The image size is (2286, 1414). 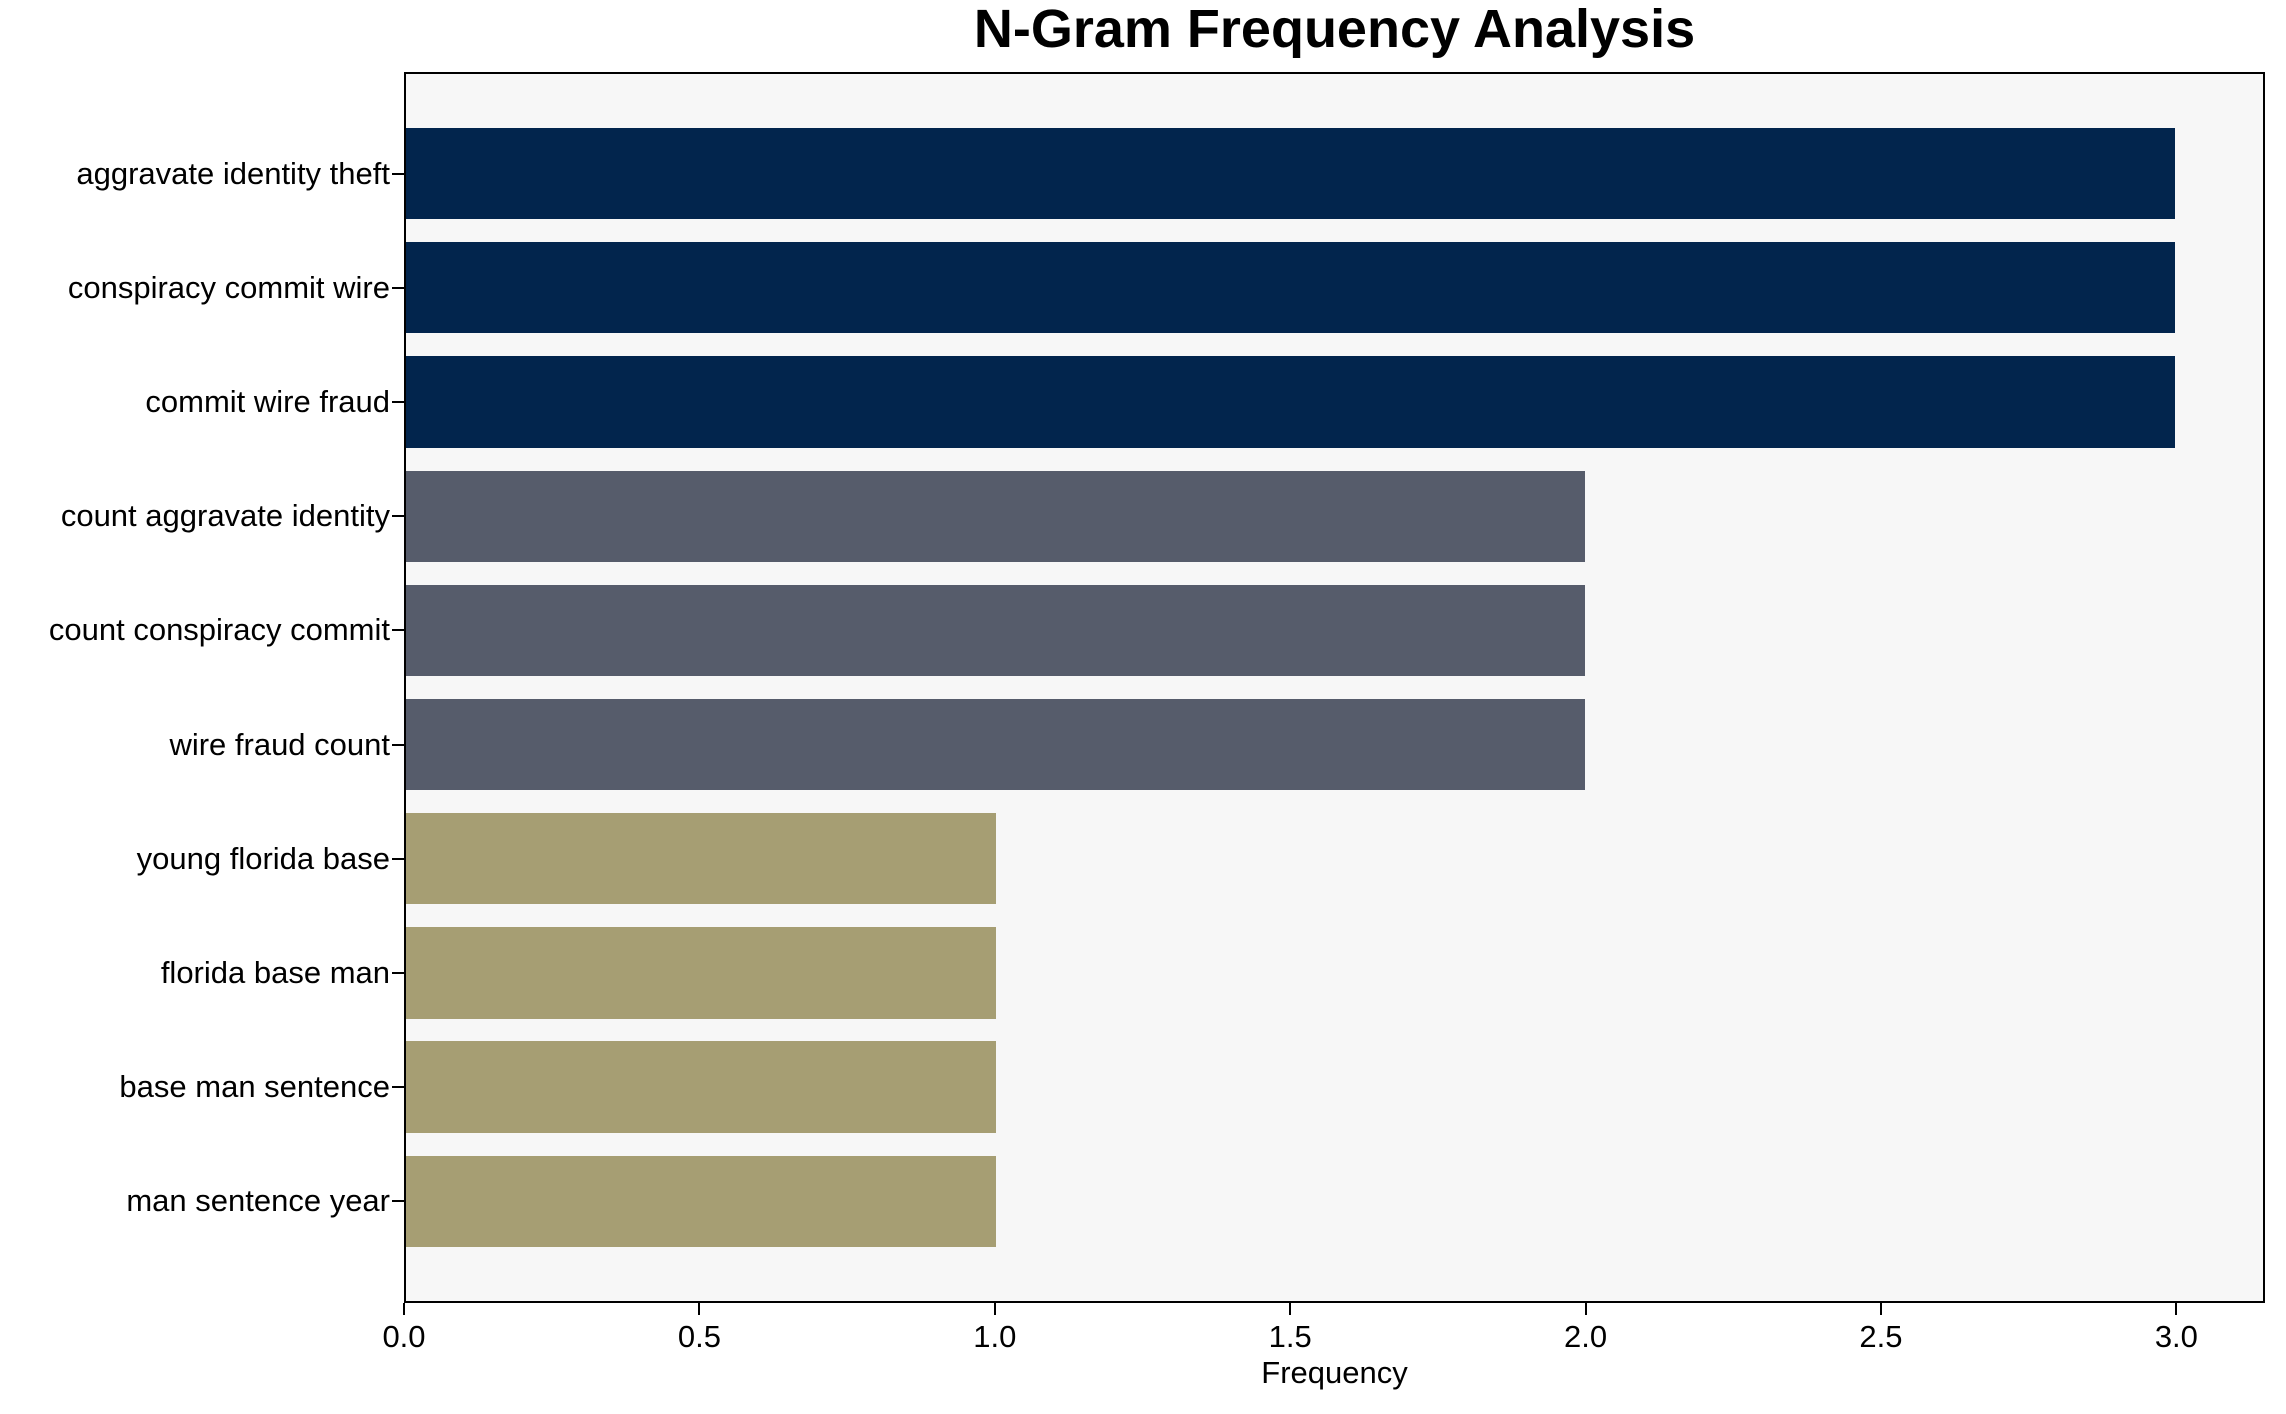 I want to click on y-tick-label: florida base man, so click(x=275, y=972).